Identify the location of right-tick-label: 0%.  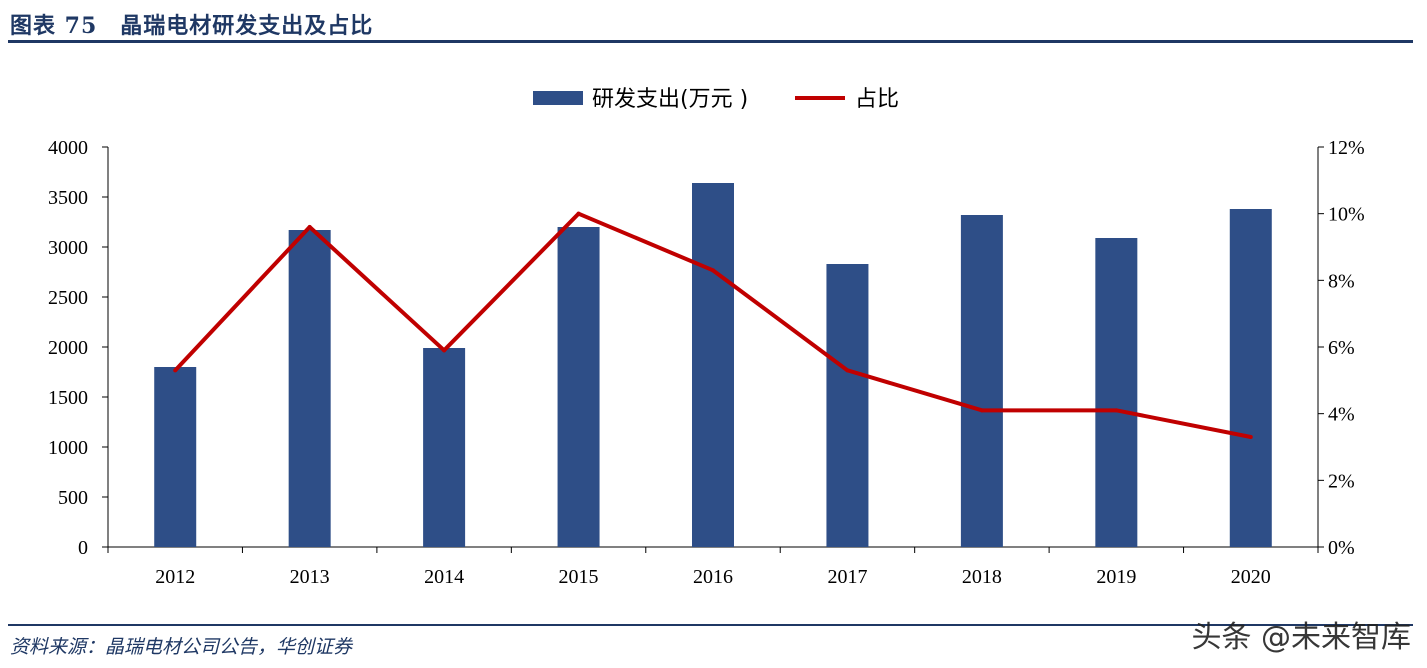
(1341, 548).